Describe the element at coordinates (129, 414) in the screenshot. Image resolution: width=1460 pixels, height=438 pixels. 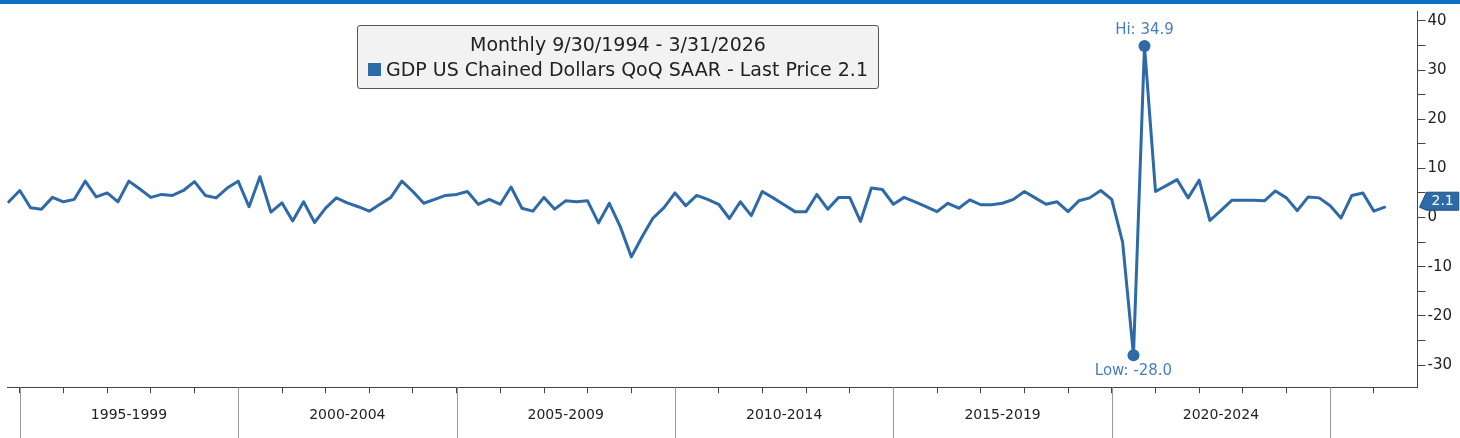
I see `x-tick-label: 1995-1999` at that location.